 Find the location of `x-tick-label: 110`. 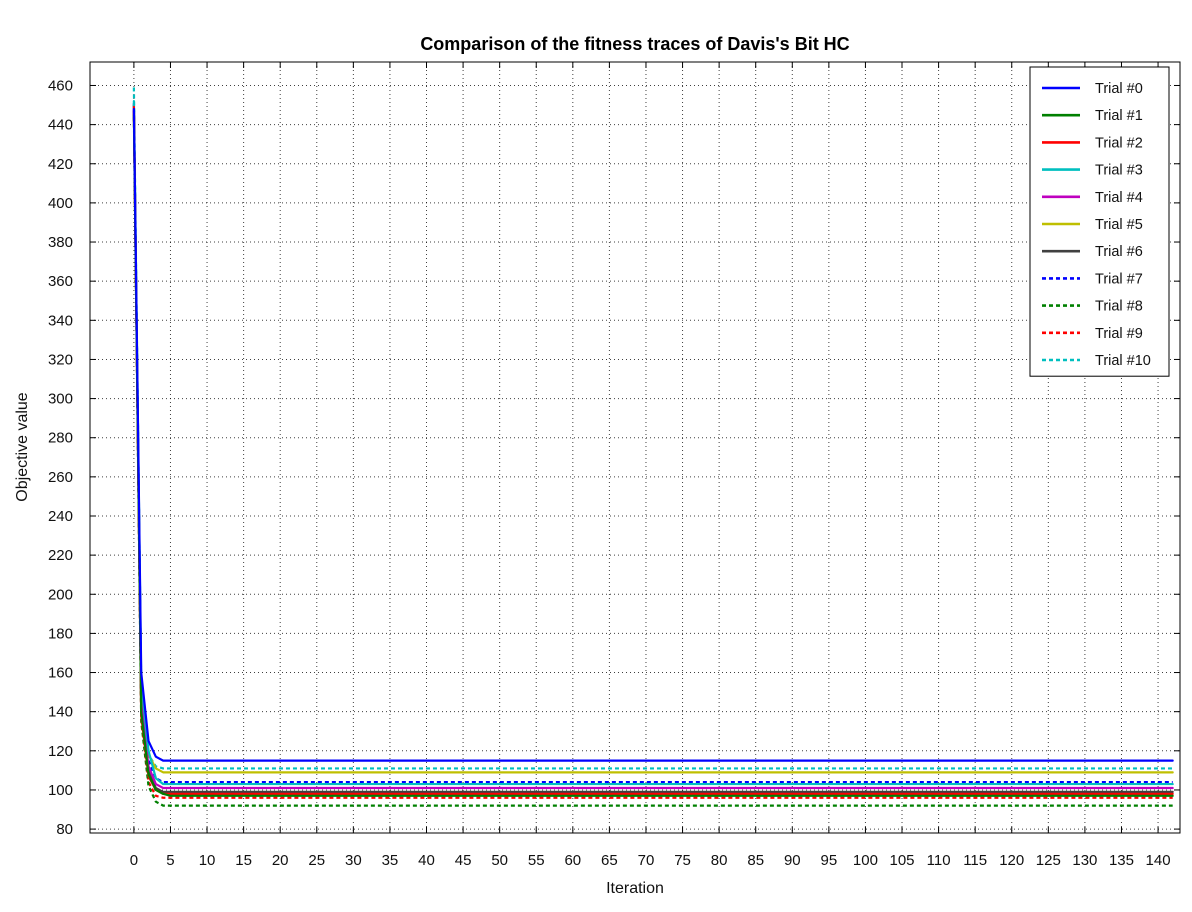

x-tick-label: 110 is located at coordinates (939, 860).